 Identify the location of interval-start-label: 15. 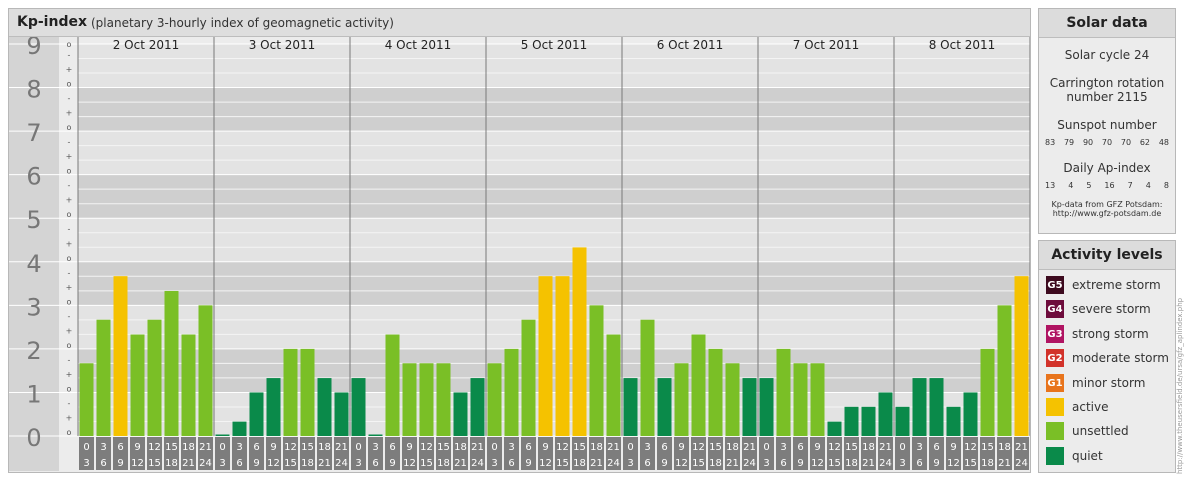
(307, 447).